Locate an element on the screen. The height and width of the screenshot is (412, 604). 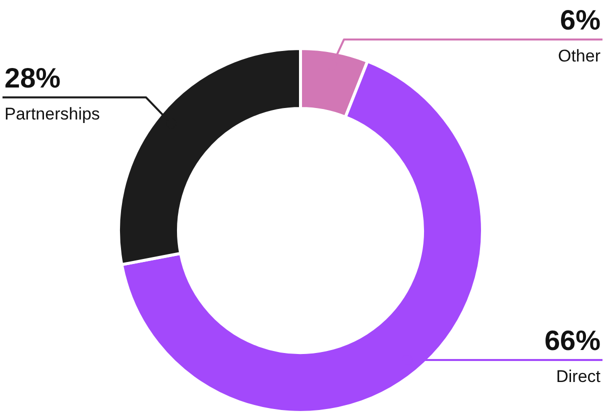
slice-label: Direct is located at coordinates (578, 376).